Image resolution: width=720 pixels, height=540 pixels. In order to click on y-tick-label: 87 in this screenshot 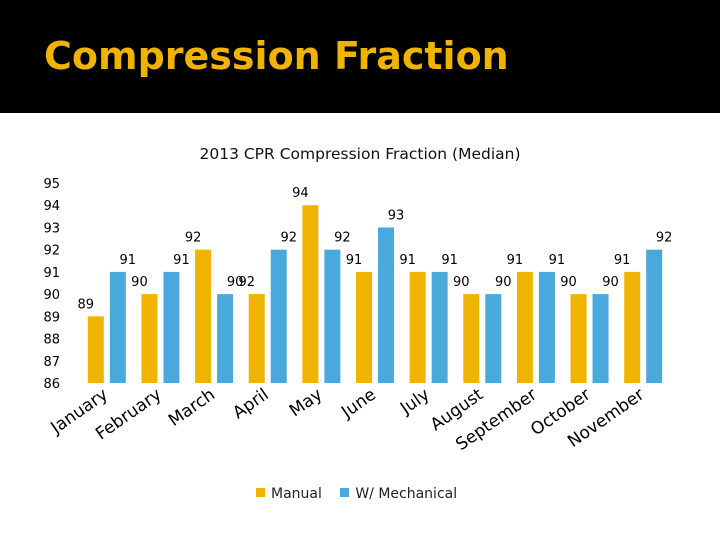, I will do `click(51, 362)`.